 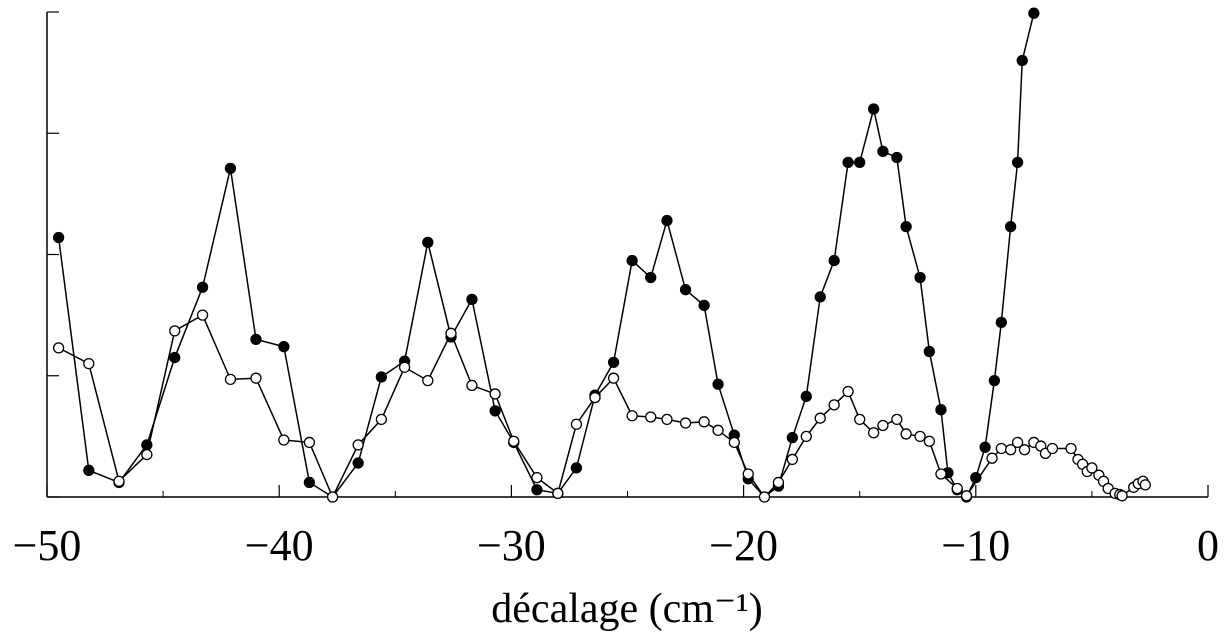 What do you see at coordinates (975, 545) in the screenshot?
I see `x-tick-label: −10` at bounding box center [975, 545].